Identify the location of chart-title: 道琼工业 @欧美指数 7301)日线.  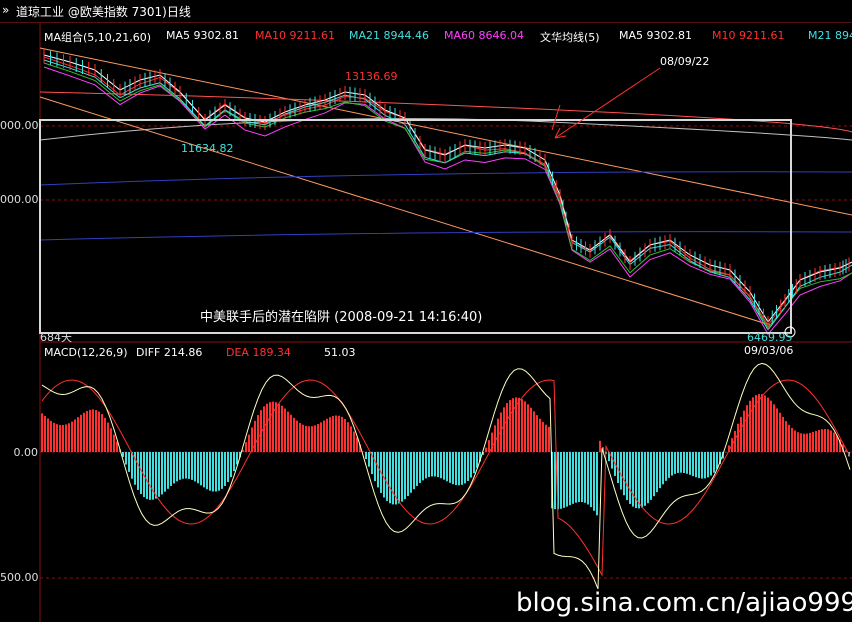
(103, 12).